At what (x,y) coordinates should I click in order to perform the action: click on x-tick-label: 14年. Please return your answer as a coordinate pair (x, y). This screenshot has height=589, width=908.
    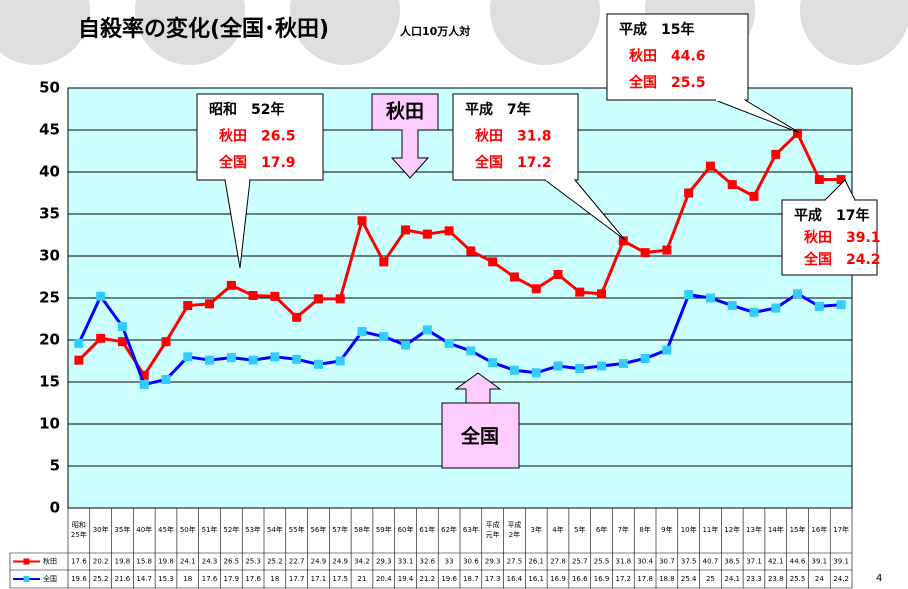
    Looking at the image, I should click on (776, 529).